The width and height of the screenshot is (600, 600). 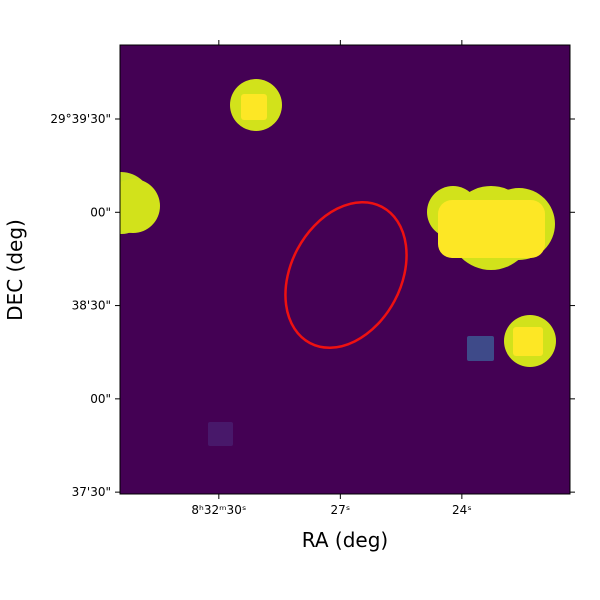 What do you see at coordinates (80, 119) in the screenshot?
I see `y-tick-label: 29°39'30"` at bounding box center [80, 119].